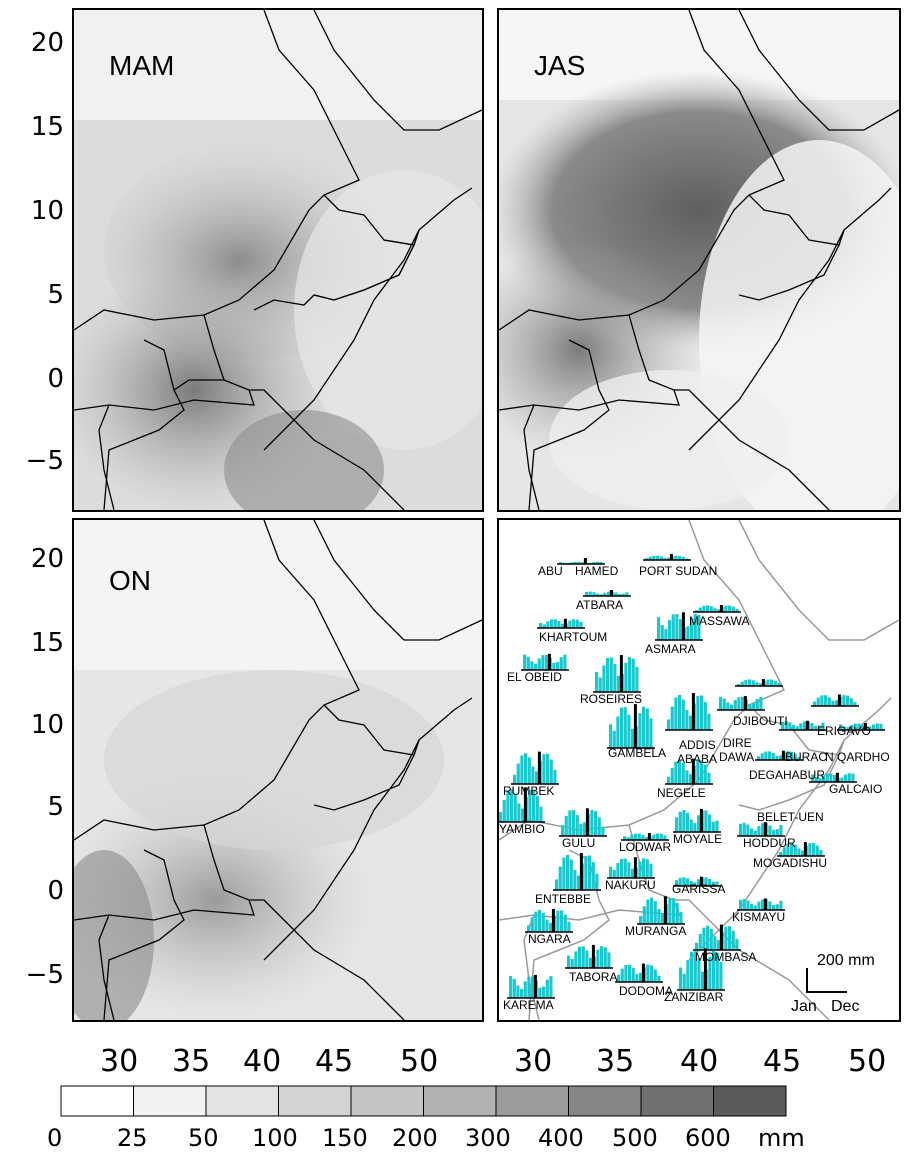 The image size is (907, 1152). Describe the element at coordinates (781, 1138) in the screenshot. I see `colorbar-unit: mm` at that location.